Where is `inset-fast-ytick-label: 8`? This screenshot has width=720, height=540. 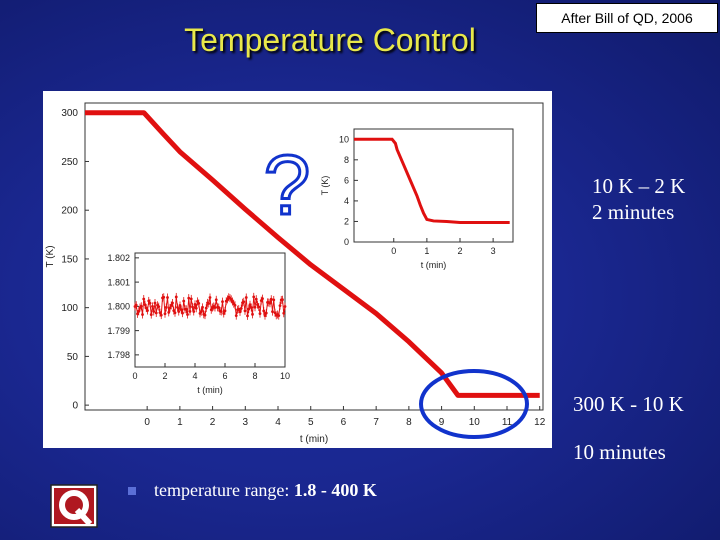
inset-fast-ytick-label: 8 is located at coordinates (346, 160).